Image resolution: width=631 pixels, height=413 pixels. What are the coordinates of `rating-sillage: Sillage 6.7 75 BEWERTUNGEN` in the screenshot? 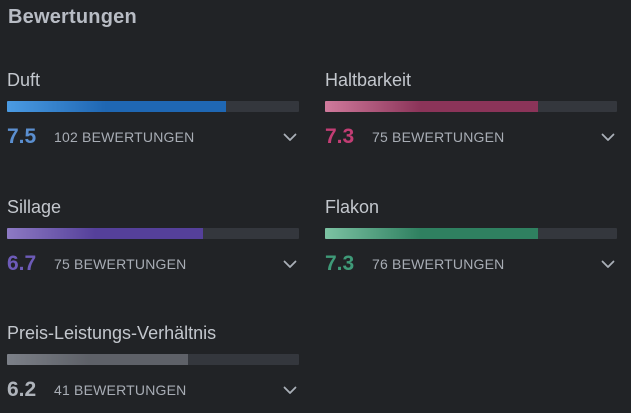 It's located at (153, 237).